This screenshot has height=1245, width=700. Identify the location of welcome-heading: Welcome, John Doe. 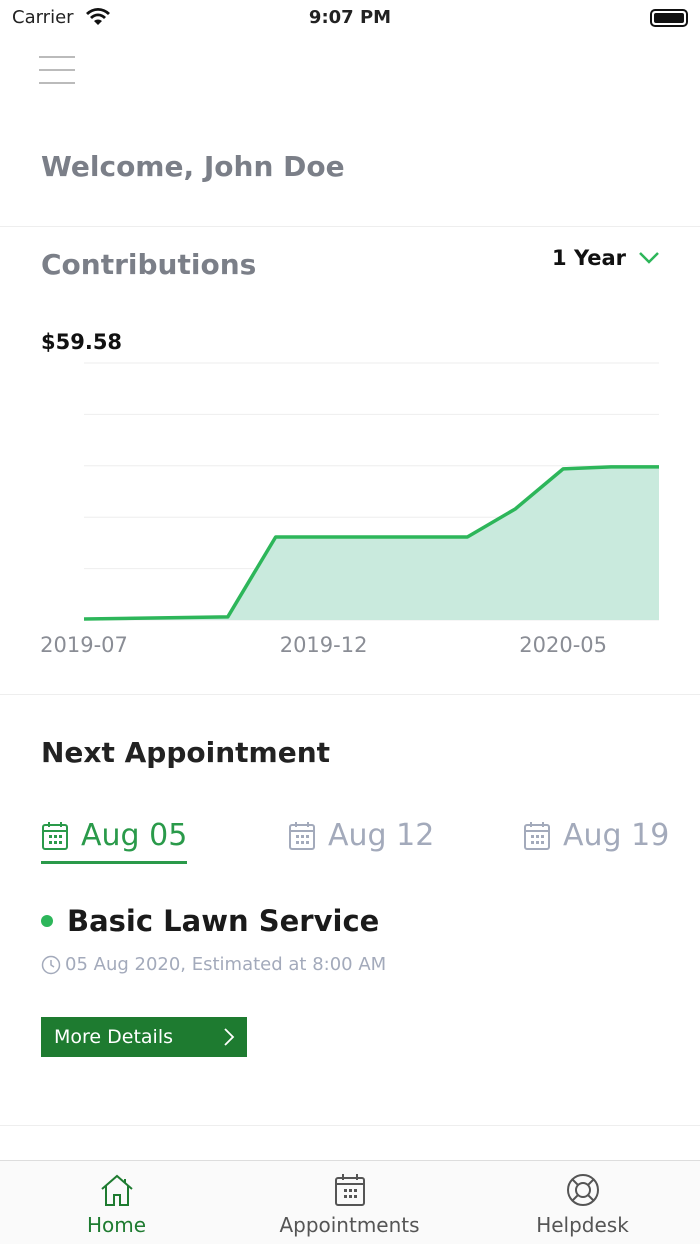
(193, 166).